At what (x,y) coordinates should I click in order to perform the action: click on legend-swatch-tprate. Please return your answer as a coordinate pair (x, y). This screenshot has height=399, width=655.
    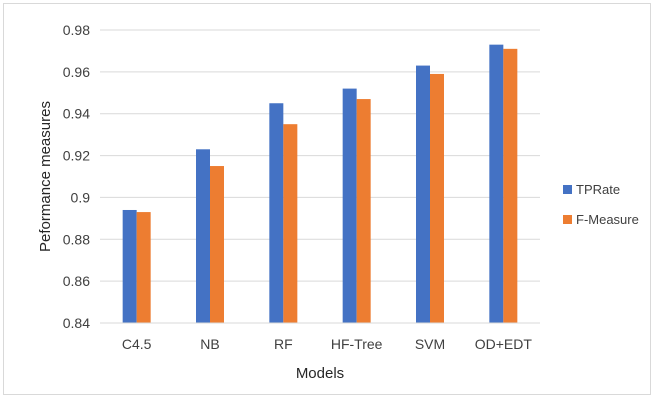
    Looking at the image, I should click on (567, 189).